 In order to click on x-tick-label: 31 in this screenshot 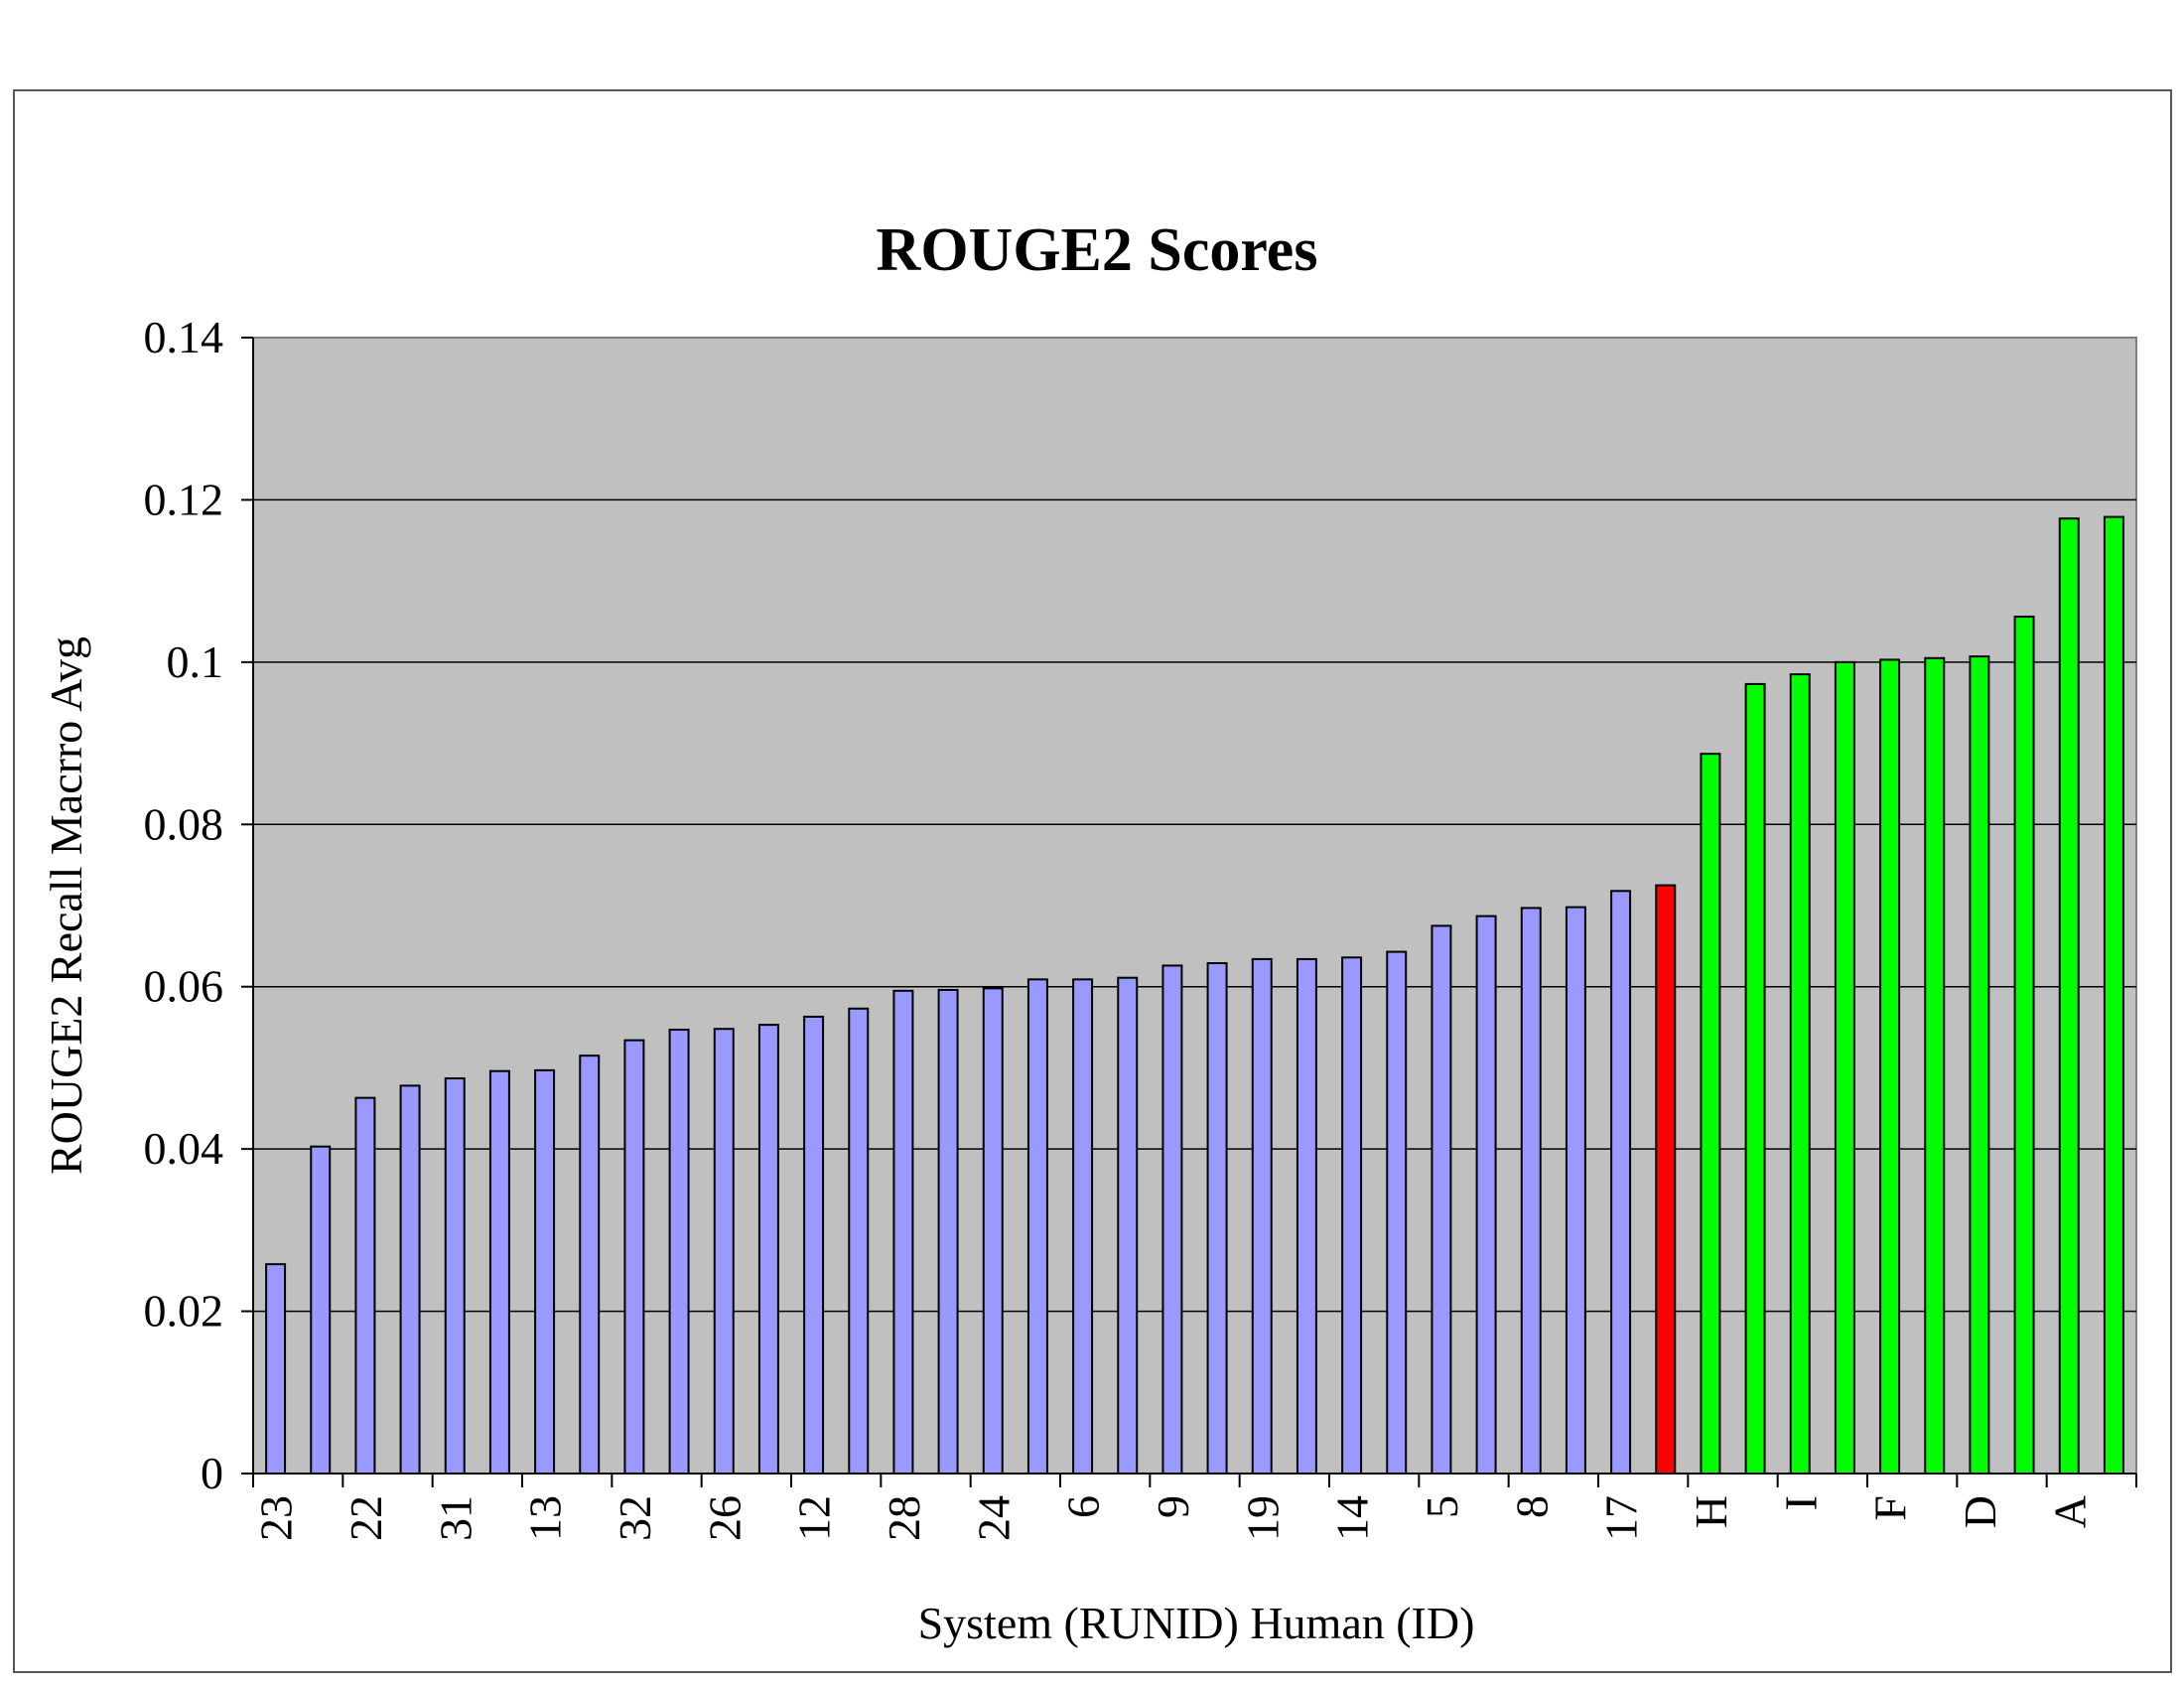, I will do `click(455, 1518)`.